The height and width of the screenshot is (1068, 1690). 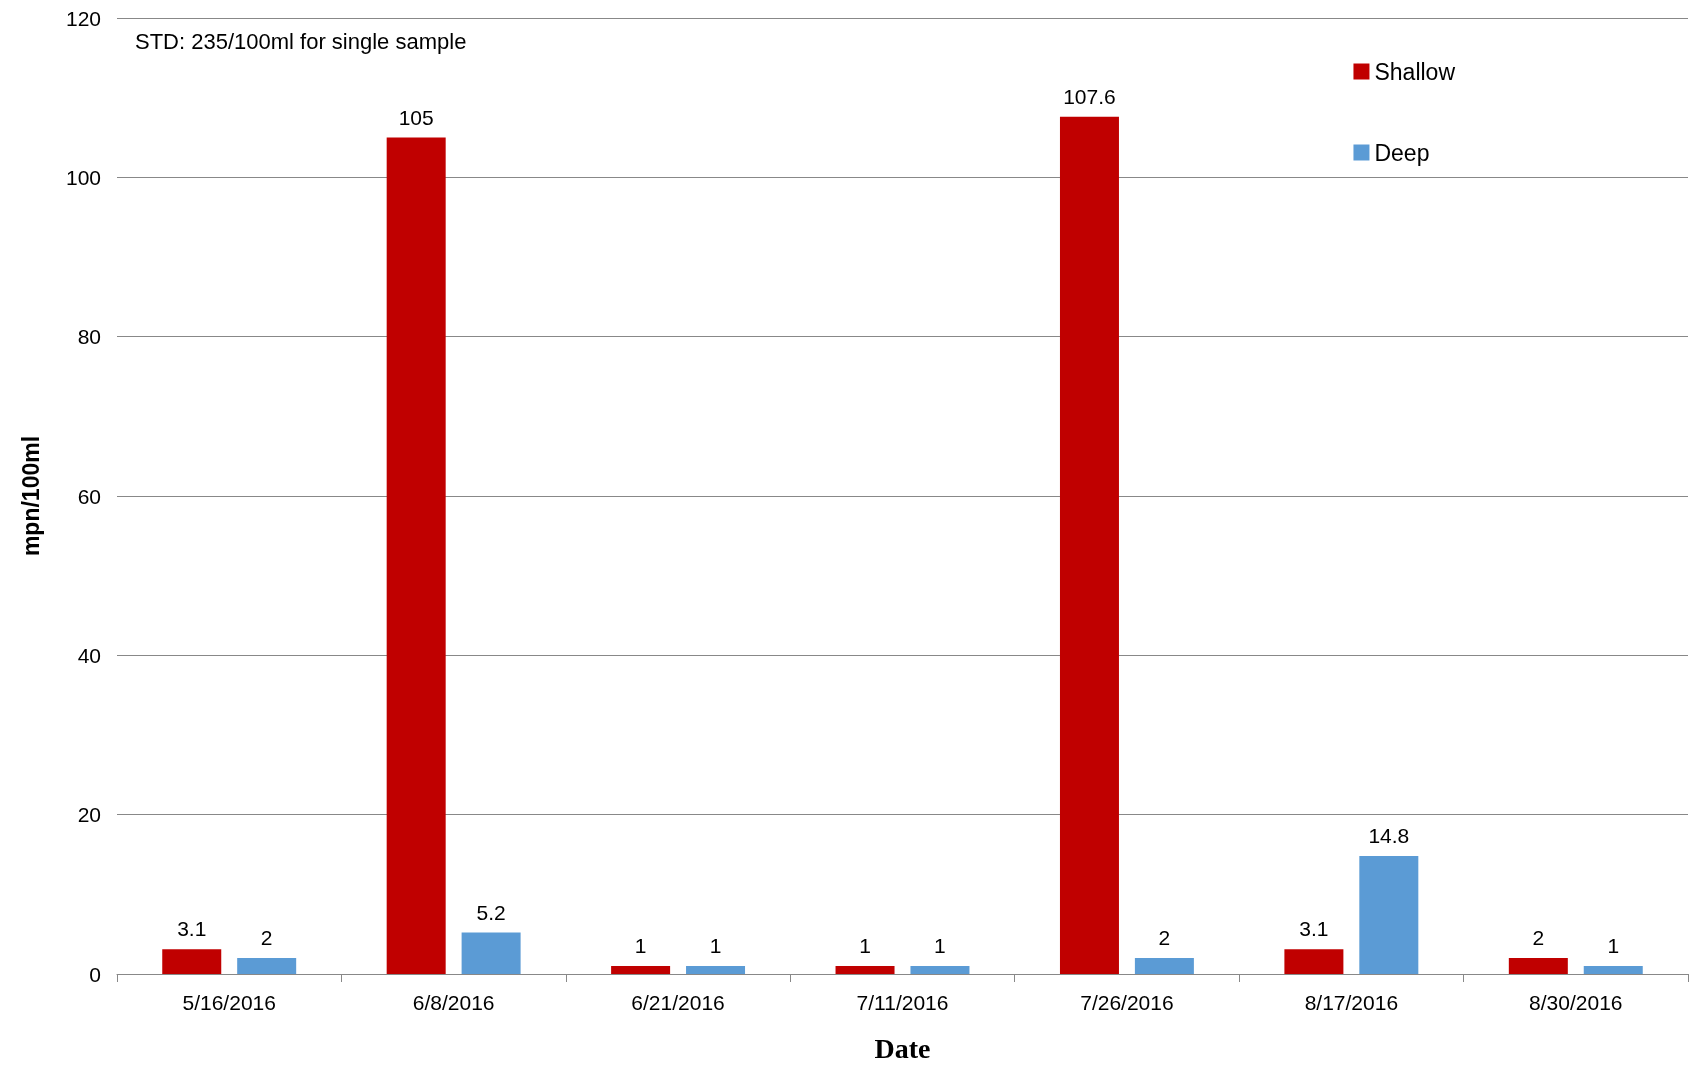 What do you see at coordinates (229, 1002) in the screenshot?
I see `x-tick-label: 5/16/2016` at bounding box center [229, 1002].